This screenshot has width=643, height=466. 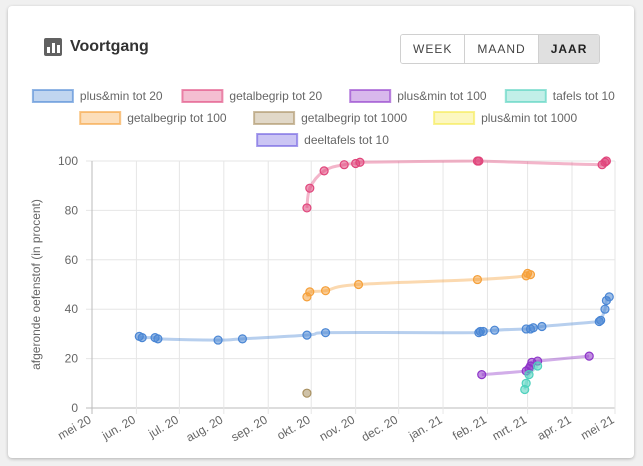 I want to click on legend-label-2: plus&min tot 100, so click(x=442, y=96).